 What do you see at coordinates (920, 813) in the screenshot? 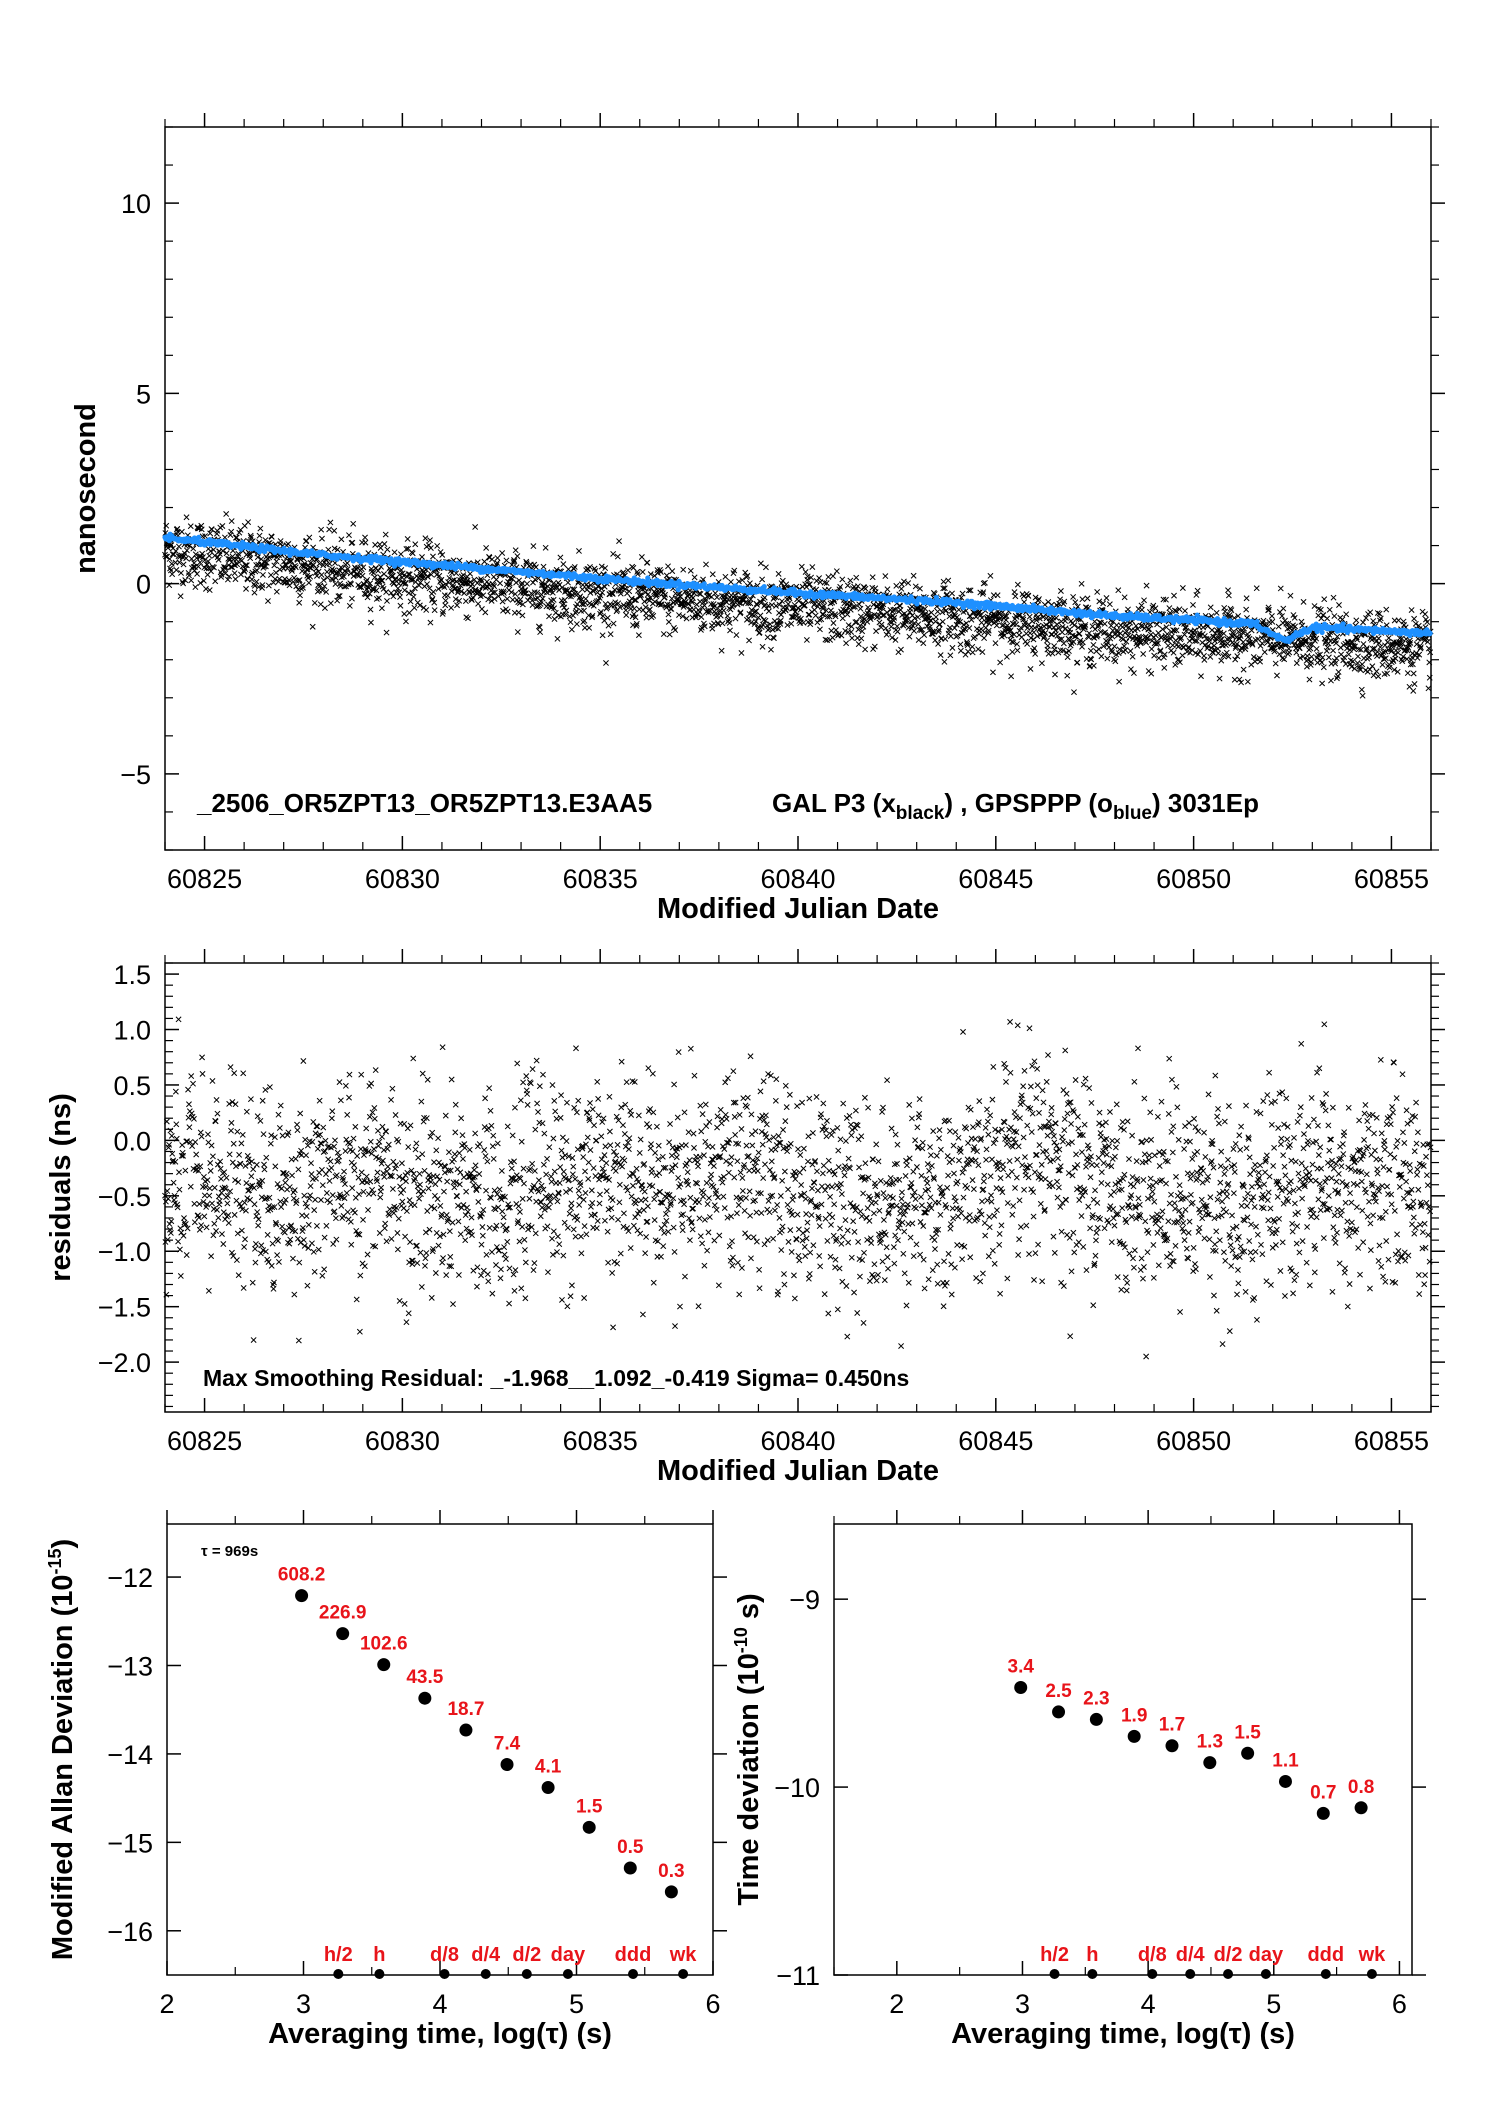
I see `annotation-part: black` at bounding box center [920, 813].